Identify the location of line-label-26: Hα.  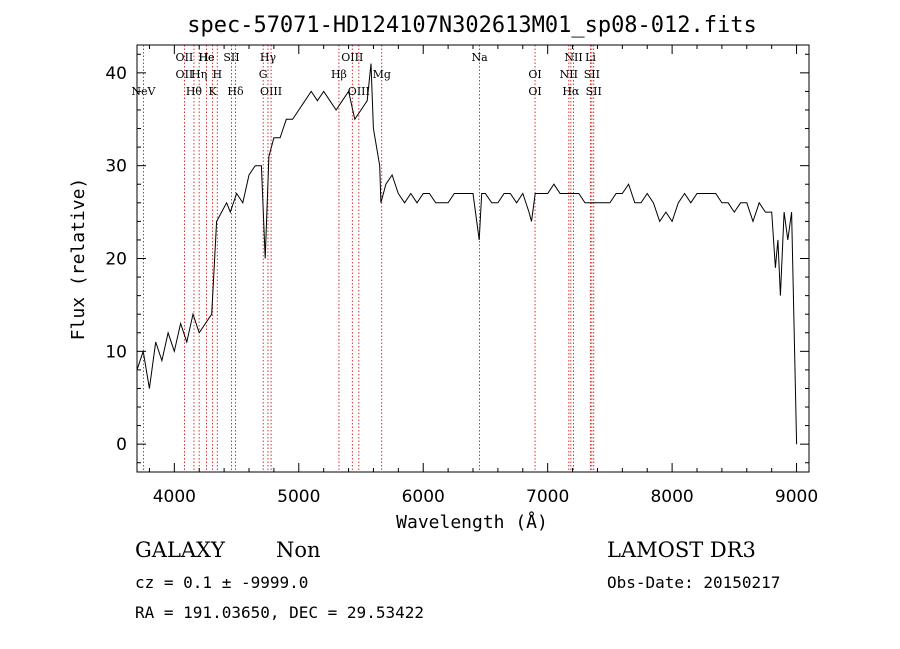
(571, 91).